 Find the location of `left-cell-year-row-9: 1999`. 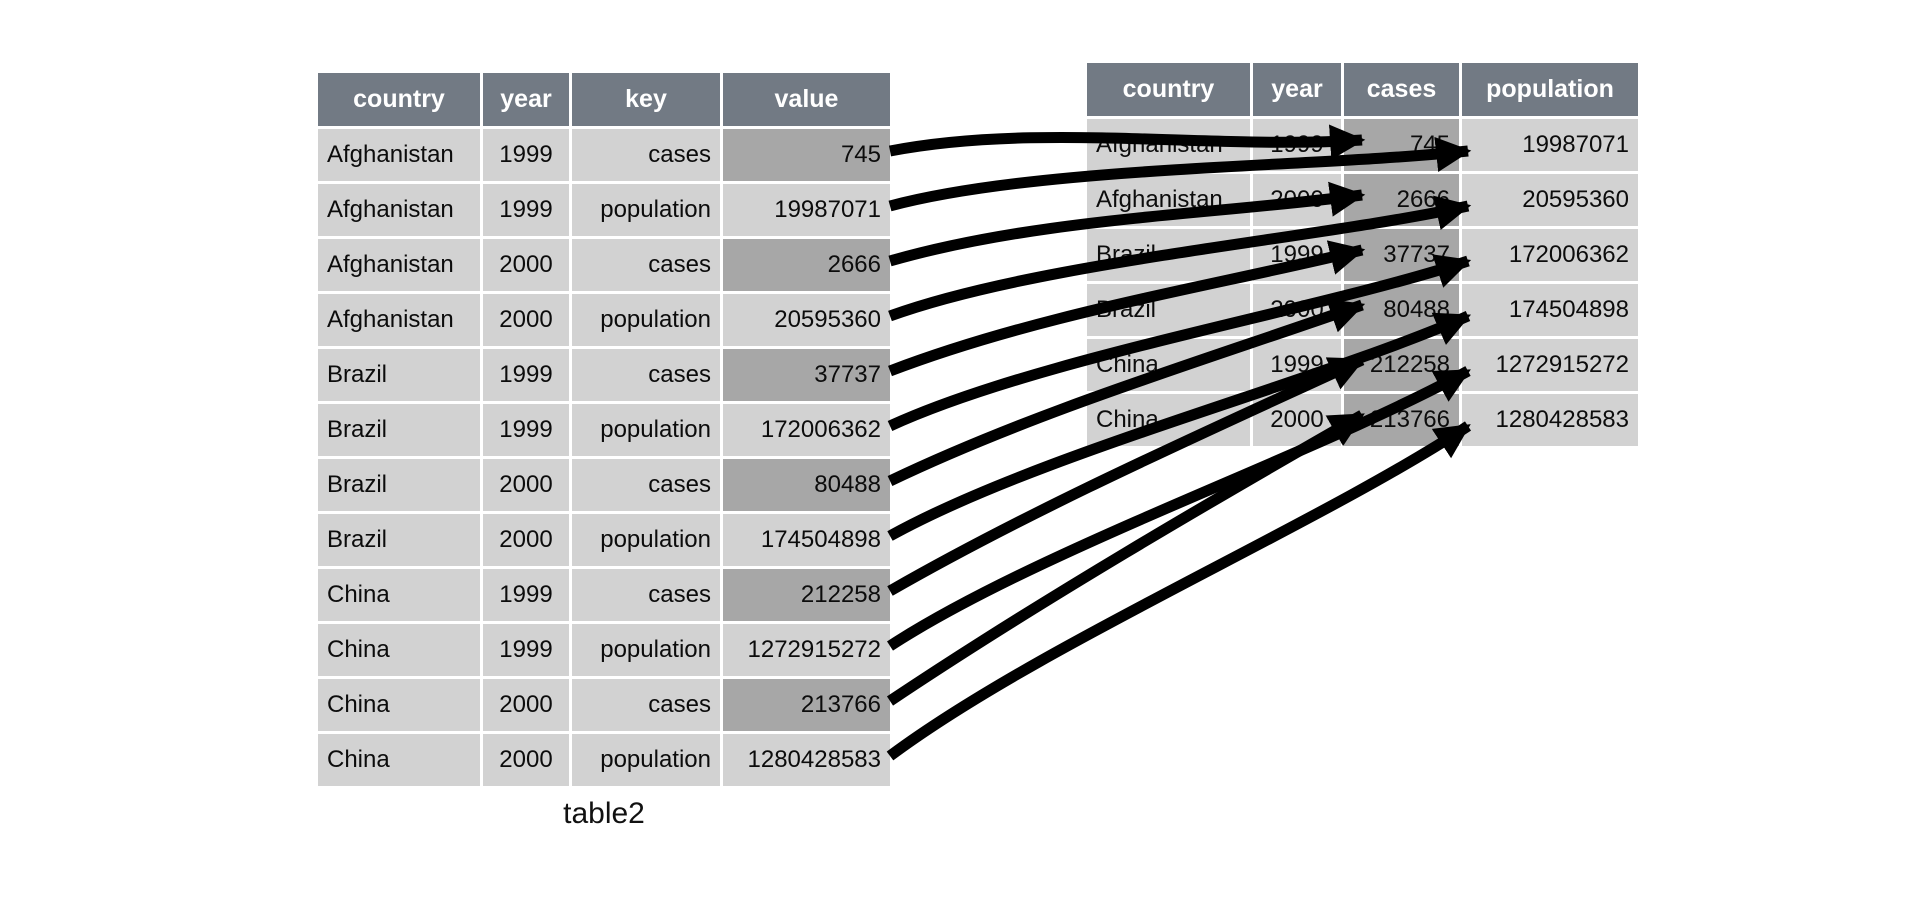

left-cell-year-row-9: 1999 is located at coordinates (526, 595).